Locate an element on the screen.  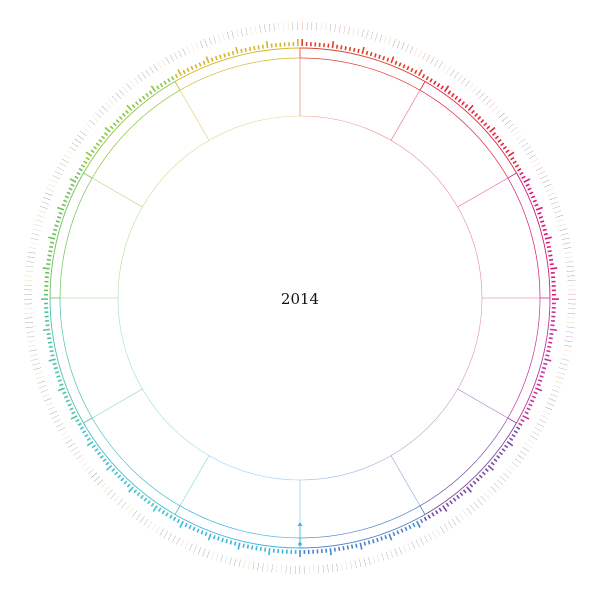
triangle-marker-icon is located at coordinates (300, 524).